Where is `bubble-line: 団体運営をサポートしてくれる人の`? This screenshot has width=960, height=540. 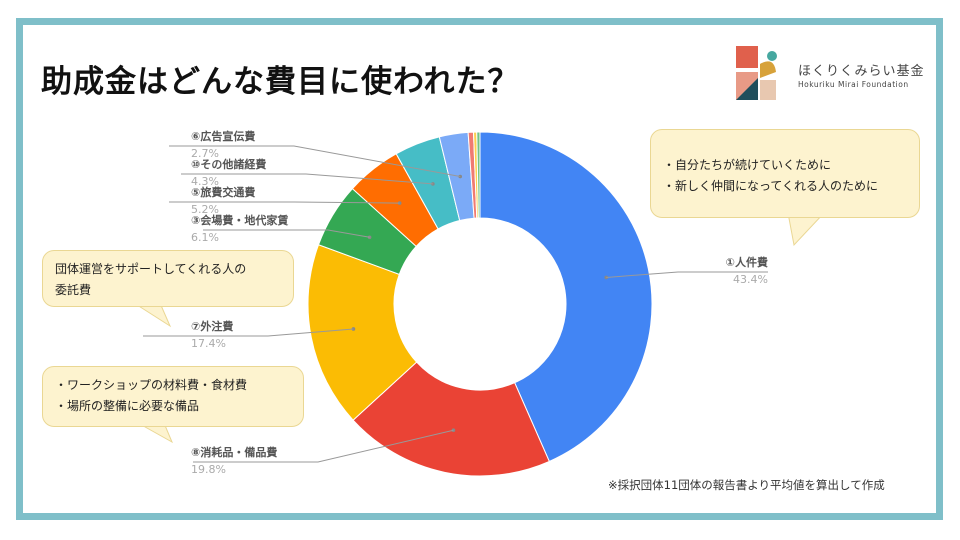 bubble-line: 団体運営をサポートしてくれる人の is located at coordinates (151, 269).